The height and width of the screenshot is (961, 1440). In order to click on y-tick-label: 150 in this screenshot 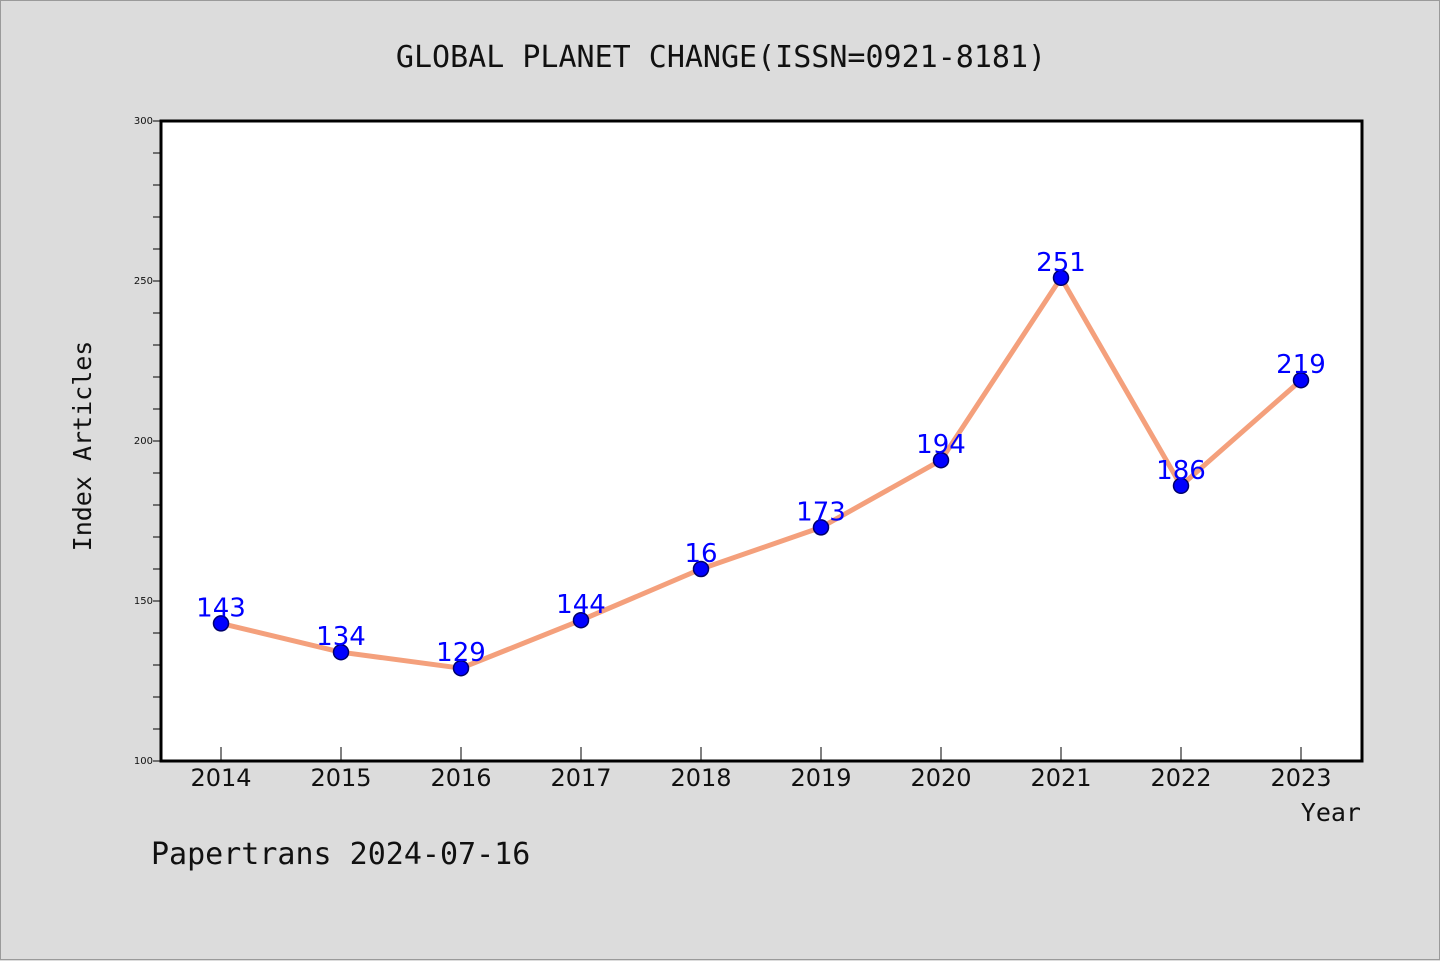, I will do `click(143, 601)`.